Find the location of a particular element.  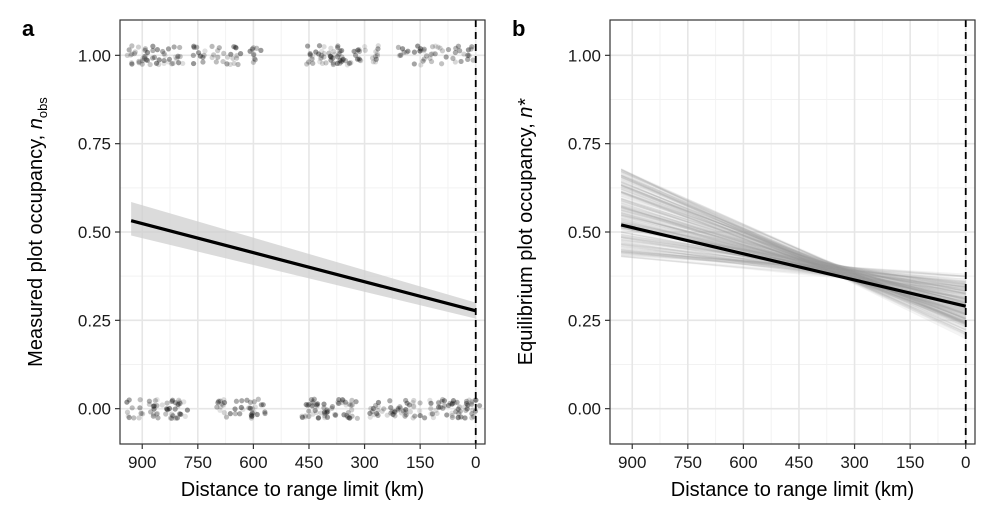

x-axis-title: Distance to range limit (km) is located at coordinates (302, 490).